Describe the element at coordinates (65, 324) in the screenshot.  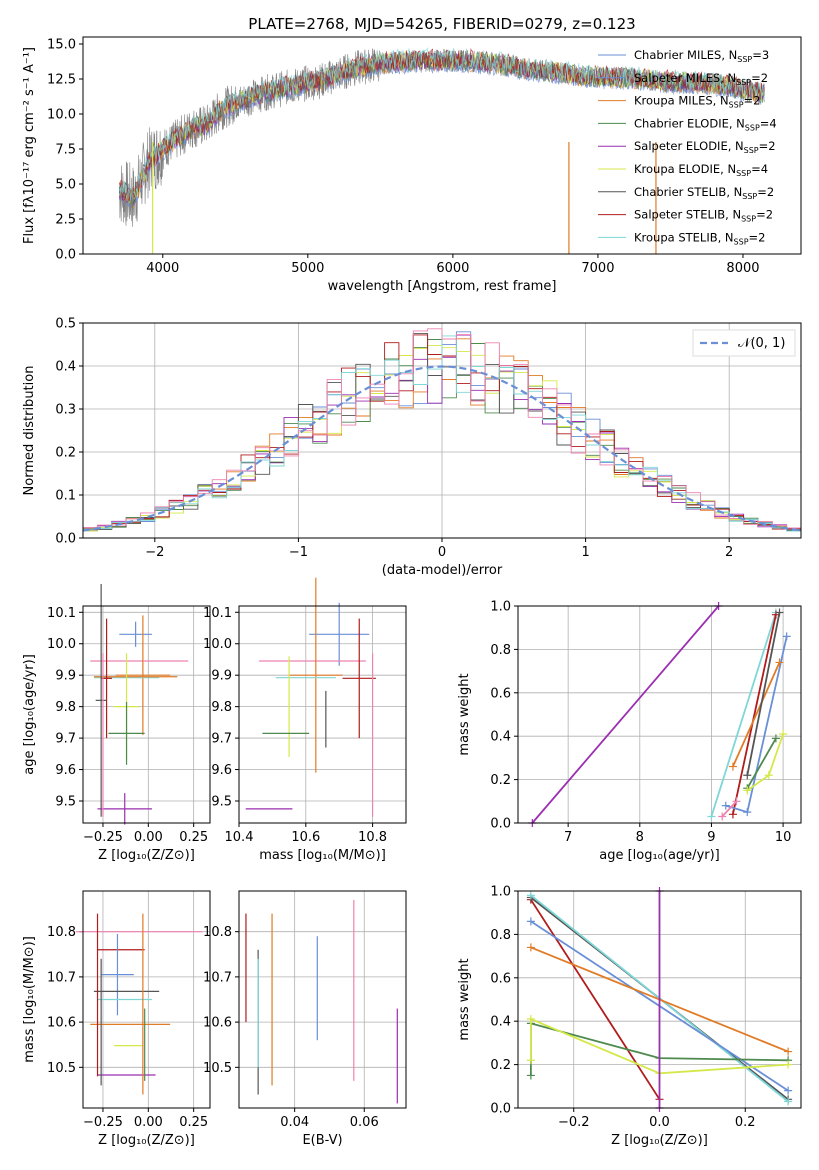
I see `y-tick-label: 0.5` at that location.